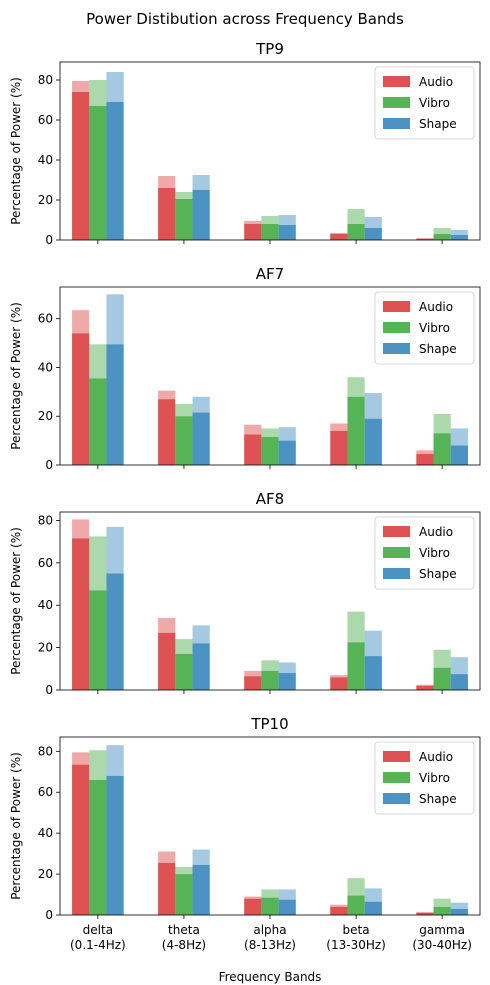 Image resolution: width=490 pixels, height=985 pixels. What do you see at coordinates (270, 977) in the screenshot?
I see `x-axis-label: Frequency Bands` at bounding box center [270, 977].